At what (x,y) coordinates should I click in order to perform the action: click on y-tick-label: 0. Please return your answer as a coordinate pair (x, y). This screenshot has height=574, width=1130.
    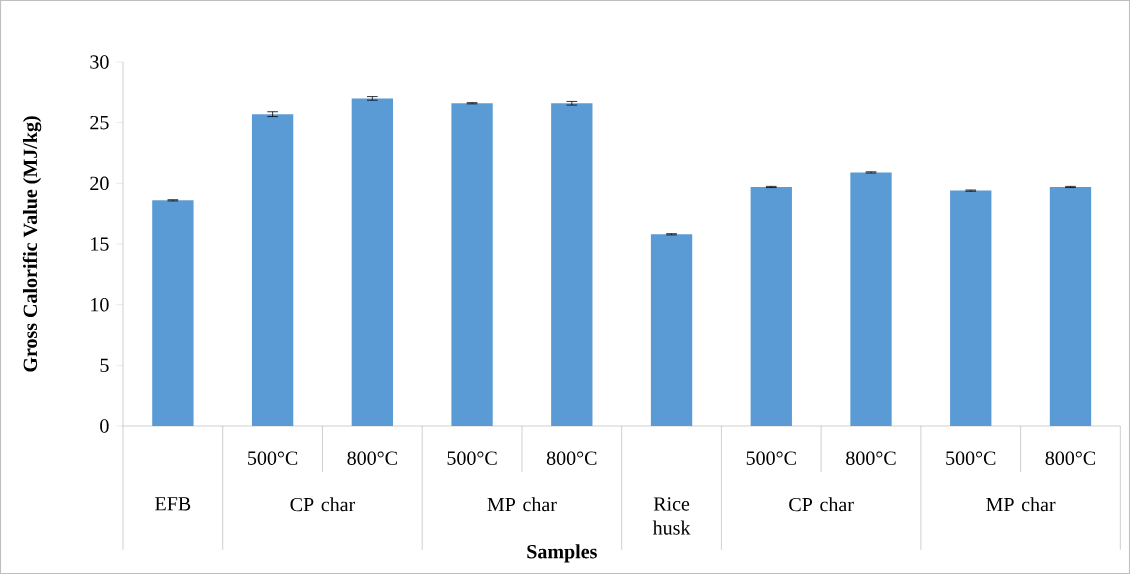
    Looking at the image, I should click on (104, 426).